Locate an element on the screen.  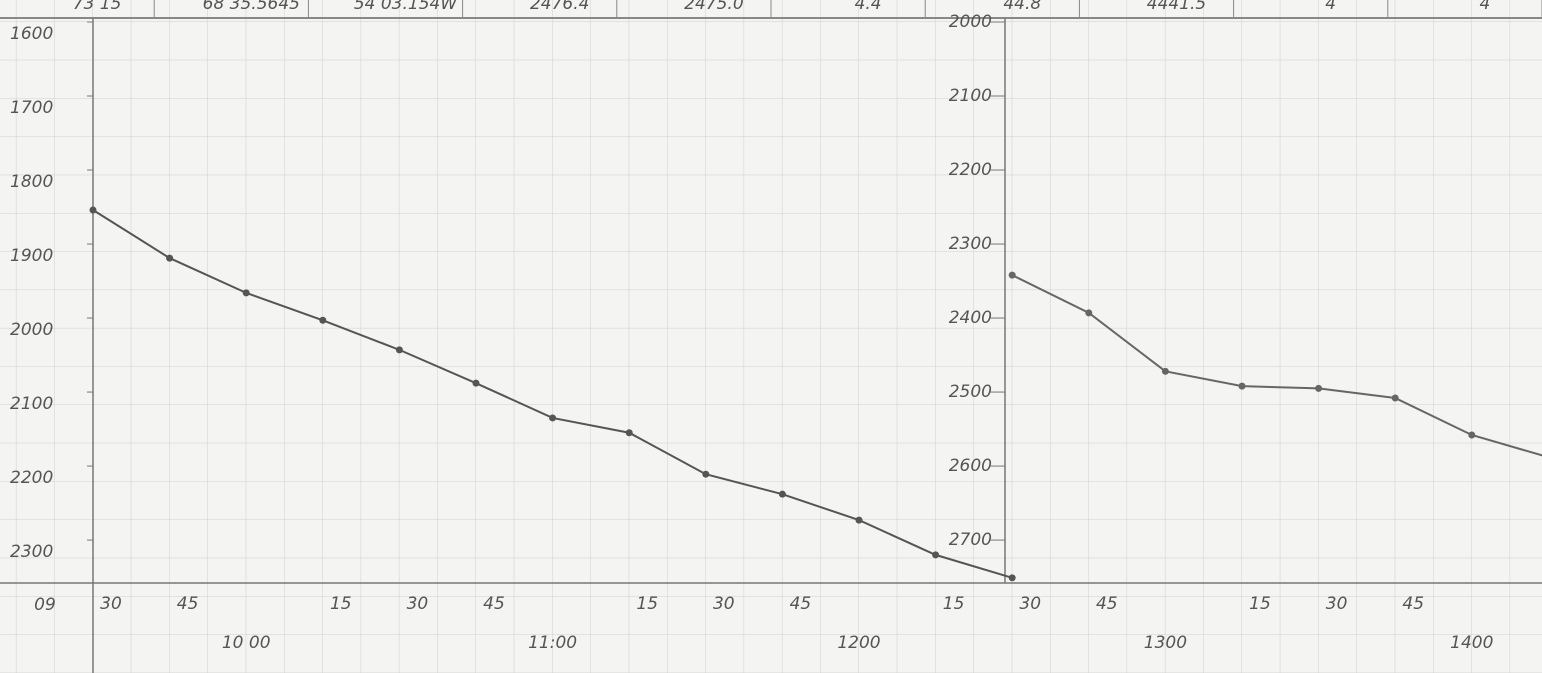
y2-tick-label: 2600 is located at coordinates (970, 466).